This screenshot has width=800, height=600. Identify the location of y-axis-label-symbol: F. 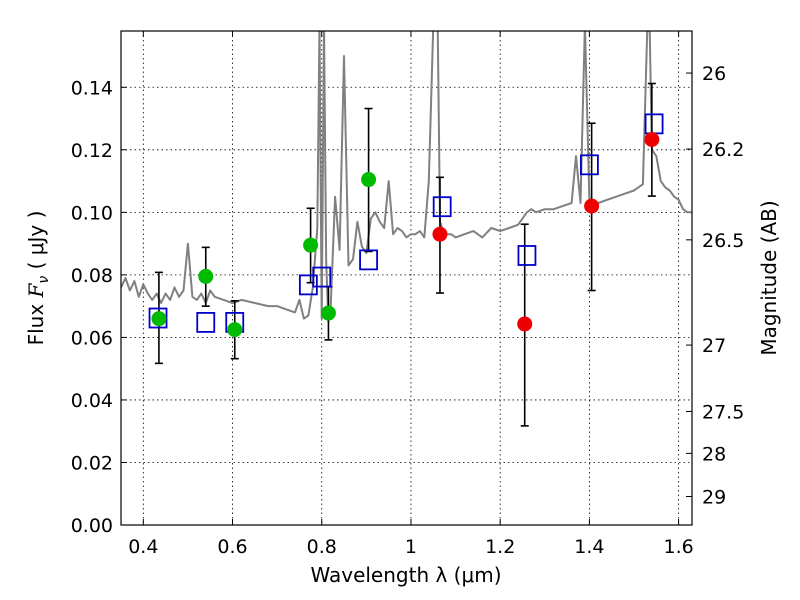
(36, 290).